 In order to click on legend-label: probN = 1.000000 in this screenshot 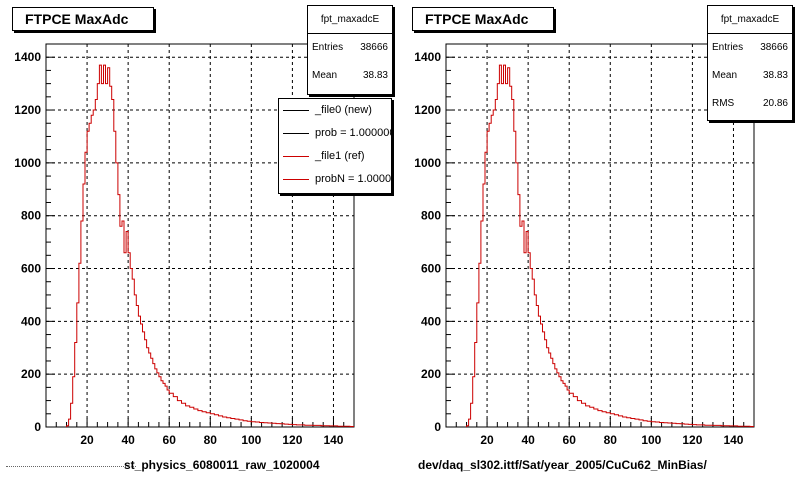, I will do `click(353, 179)`.